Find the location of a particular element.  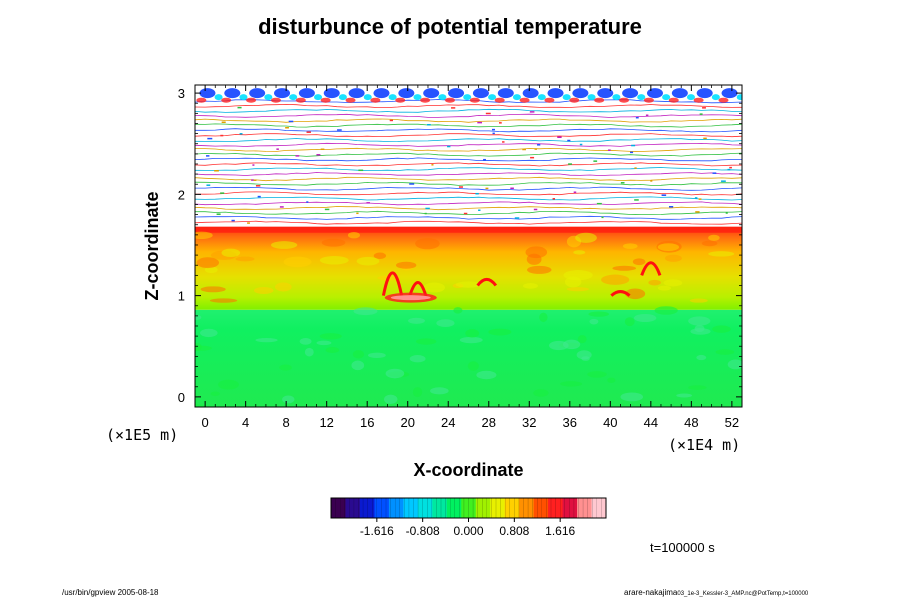

x-tick-label: 40 is located at coordinates (610, 422).